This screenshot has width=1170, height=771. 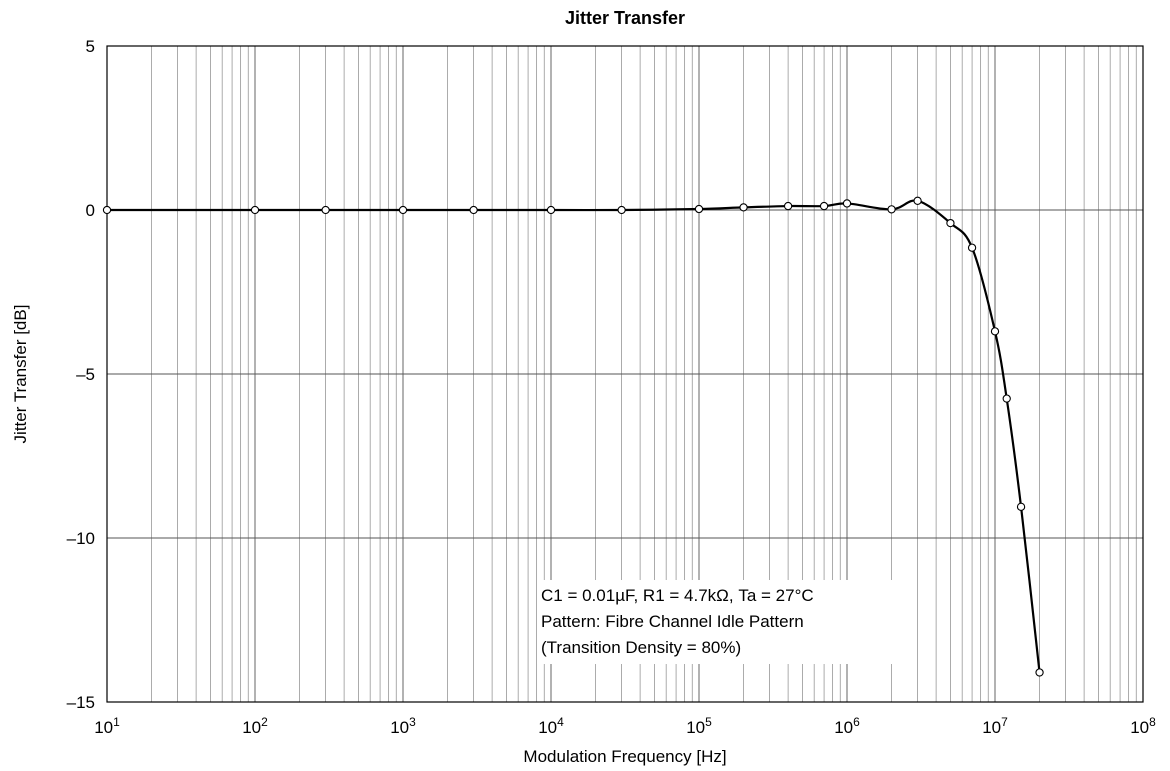 I want to click on x-tick-label: 10⁸, so click(x=1143, y=726).